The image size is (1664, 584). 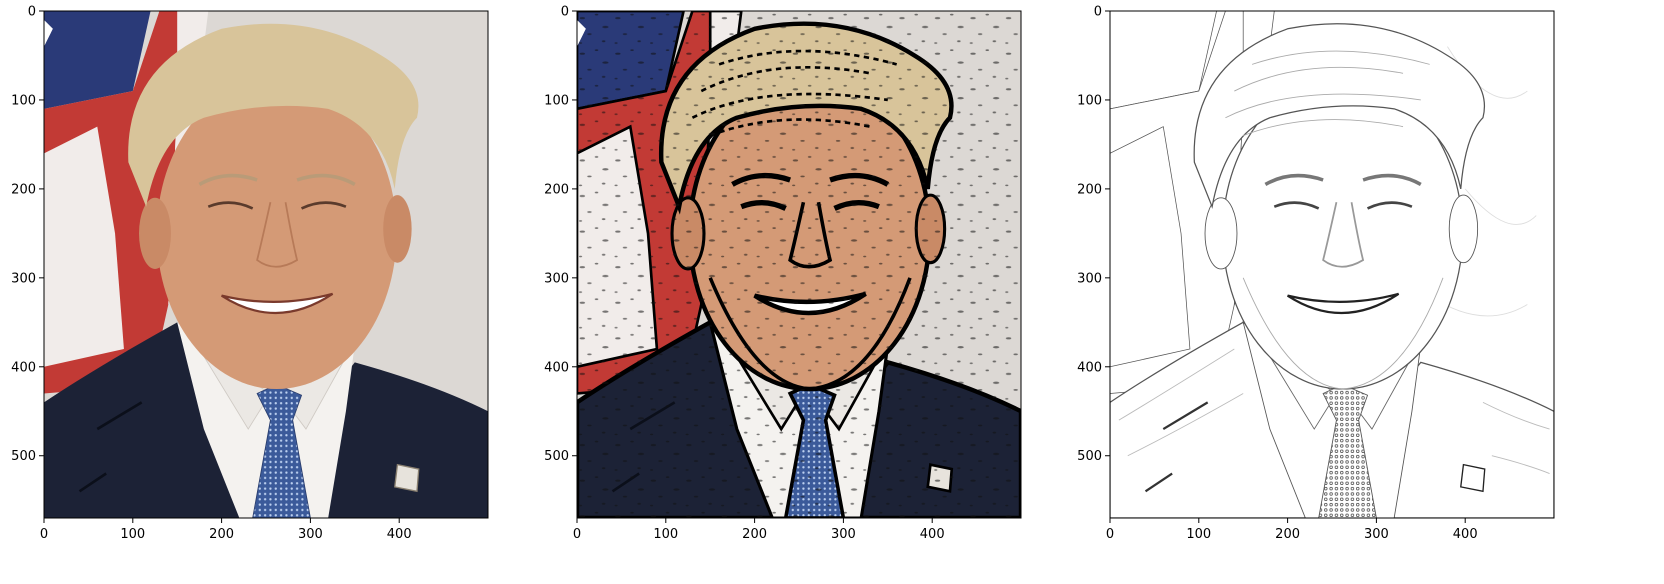 I want to click on suit-sketch-lines, so click(x=1334, y=411).